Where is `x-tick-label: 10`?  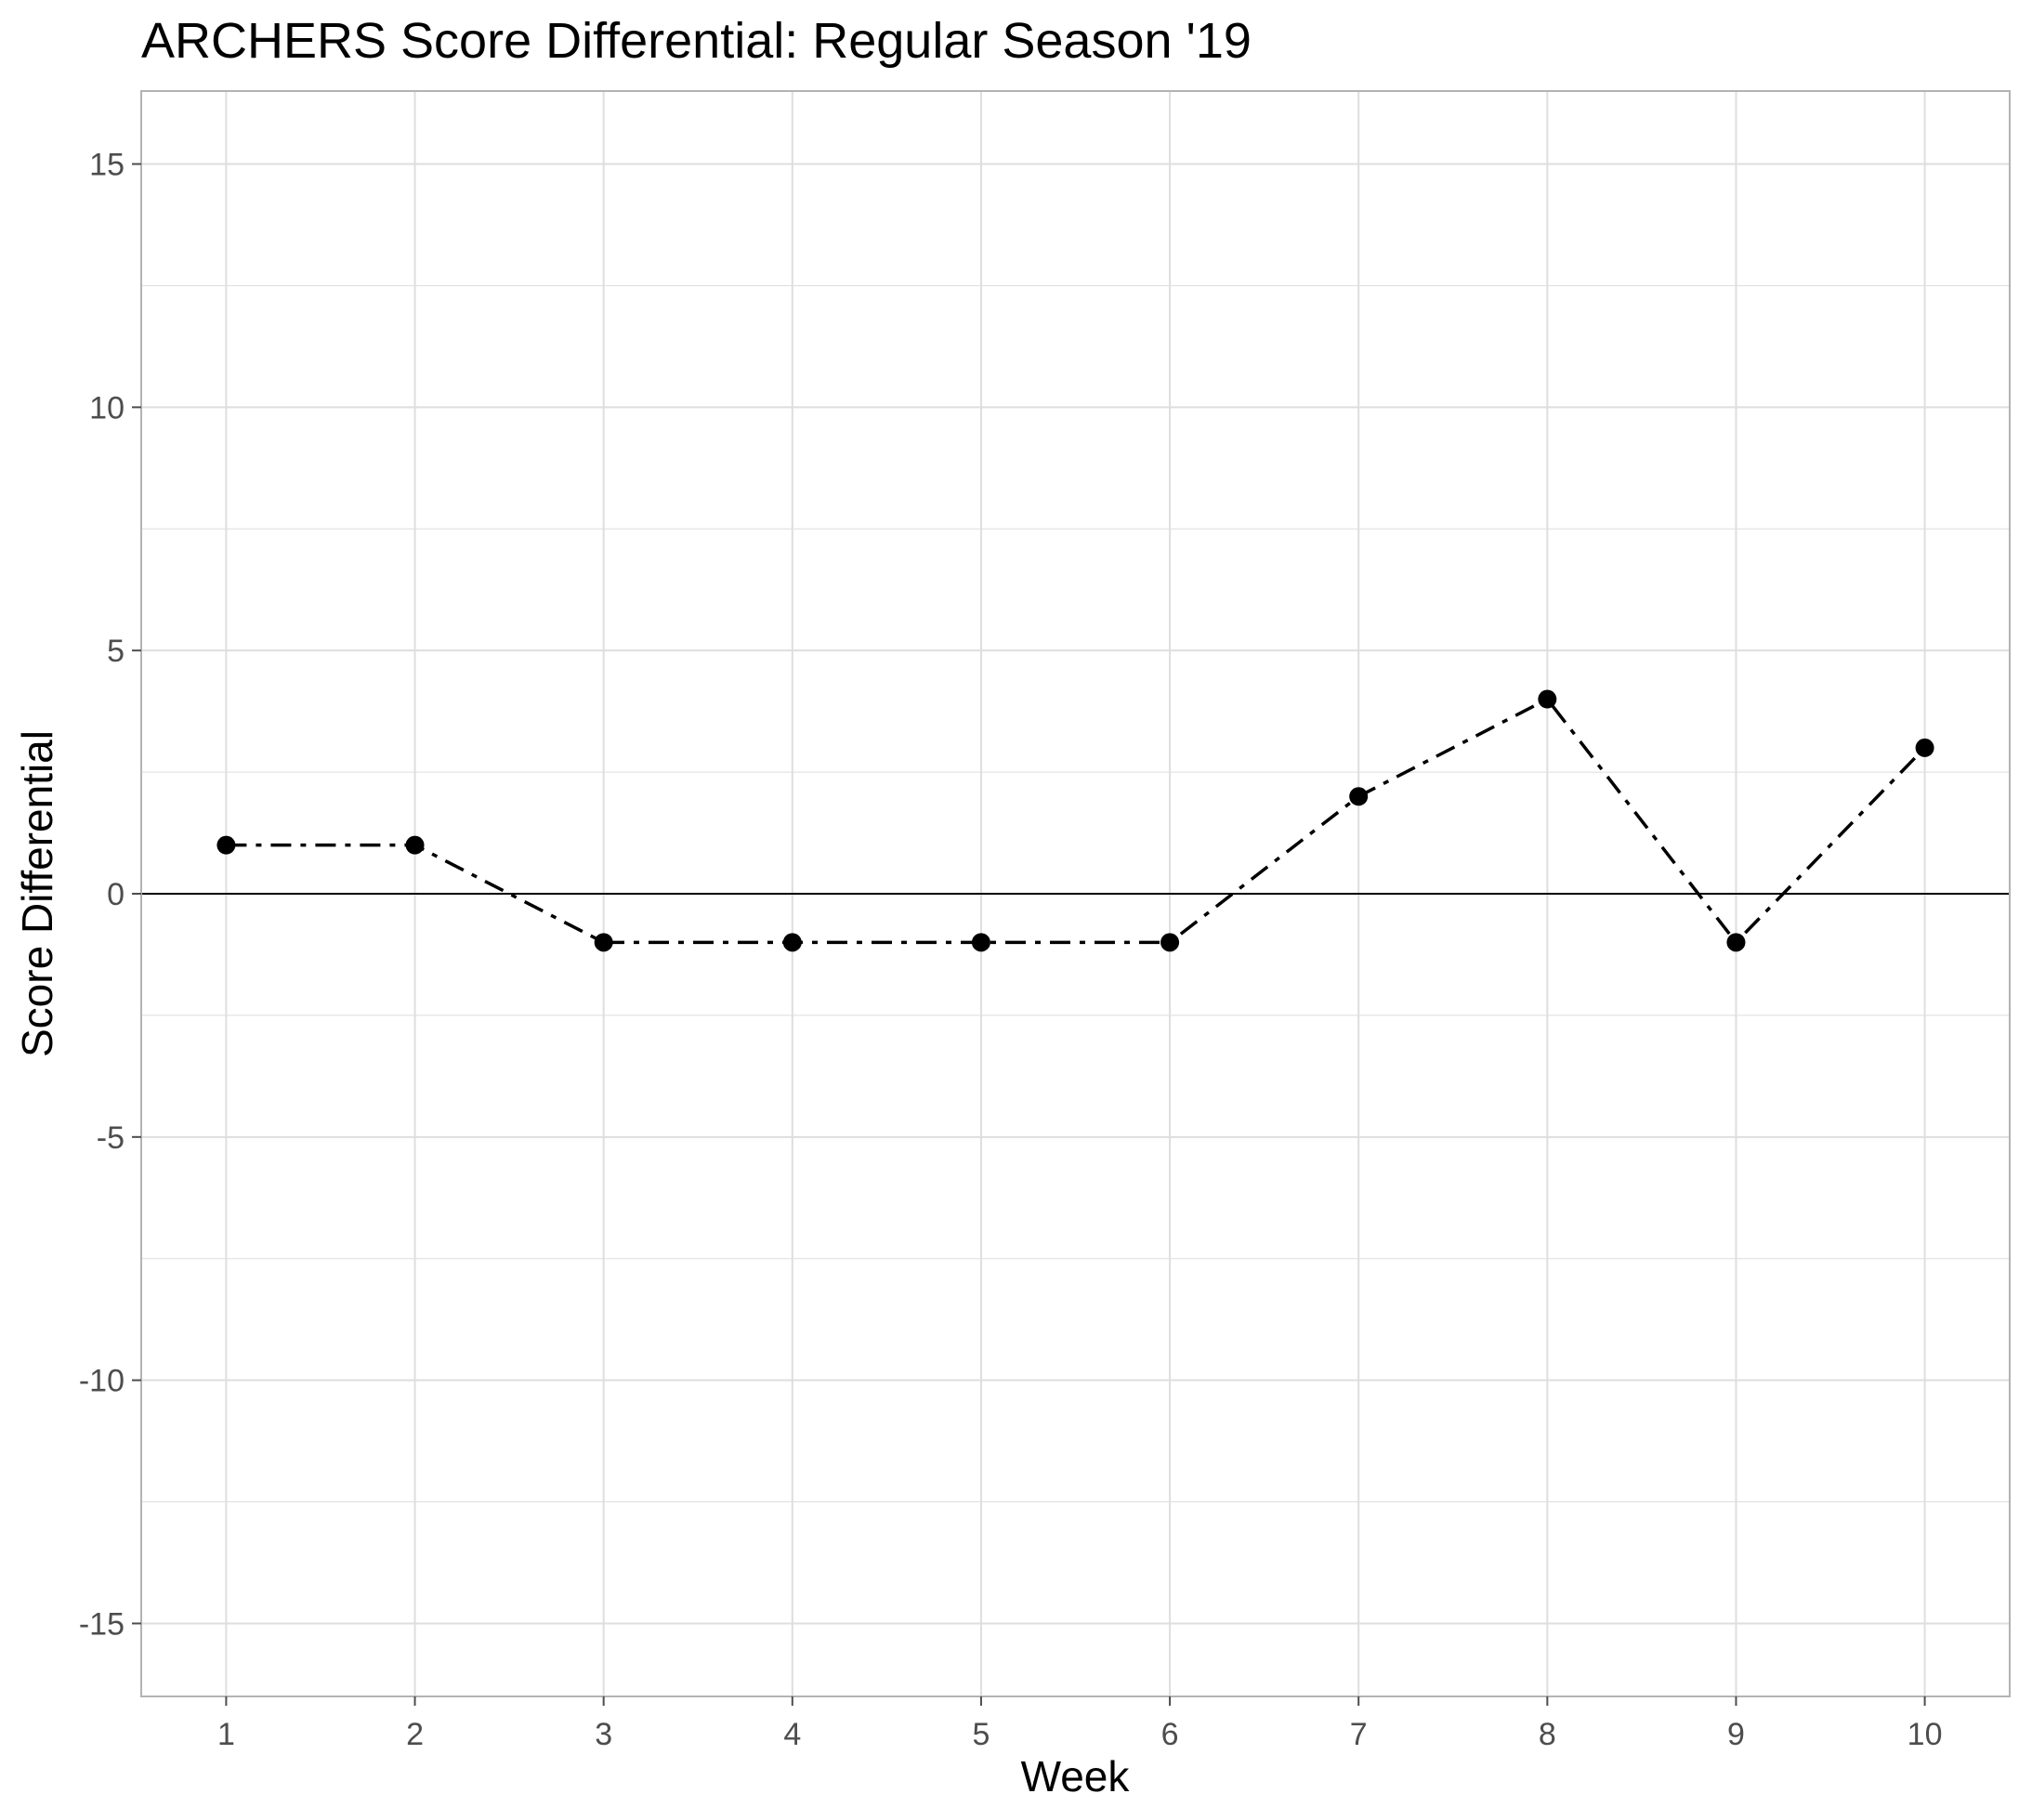 x-tick-label: 10 is located at coordinates (1925, 1734).